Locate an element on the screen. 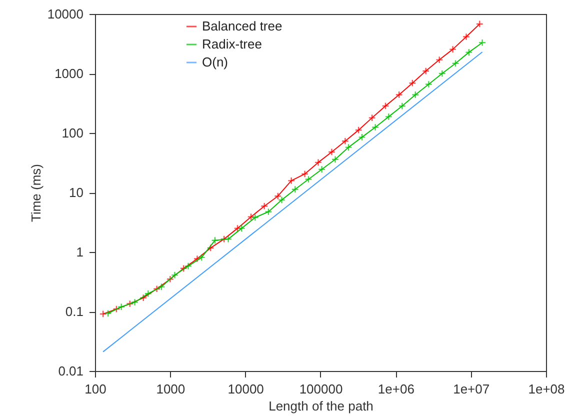 The image size is (566, 420). x-tick-label: 100 is located at coordinates (95, 389).